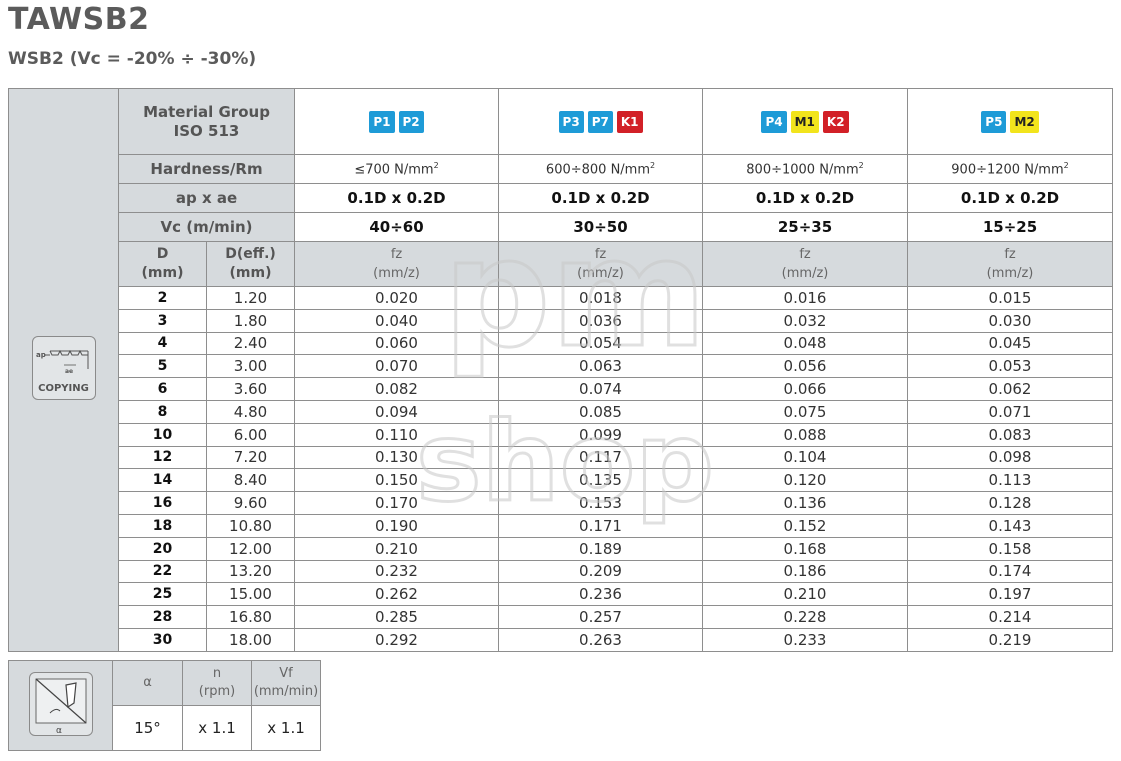 This screenshot has width=1121, height=761. I want to click on angle-table: α α n (rpm) Vf (mm/min) 15° x 1.1 x 1.1, so click(164, 705).